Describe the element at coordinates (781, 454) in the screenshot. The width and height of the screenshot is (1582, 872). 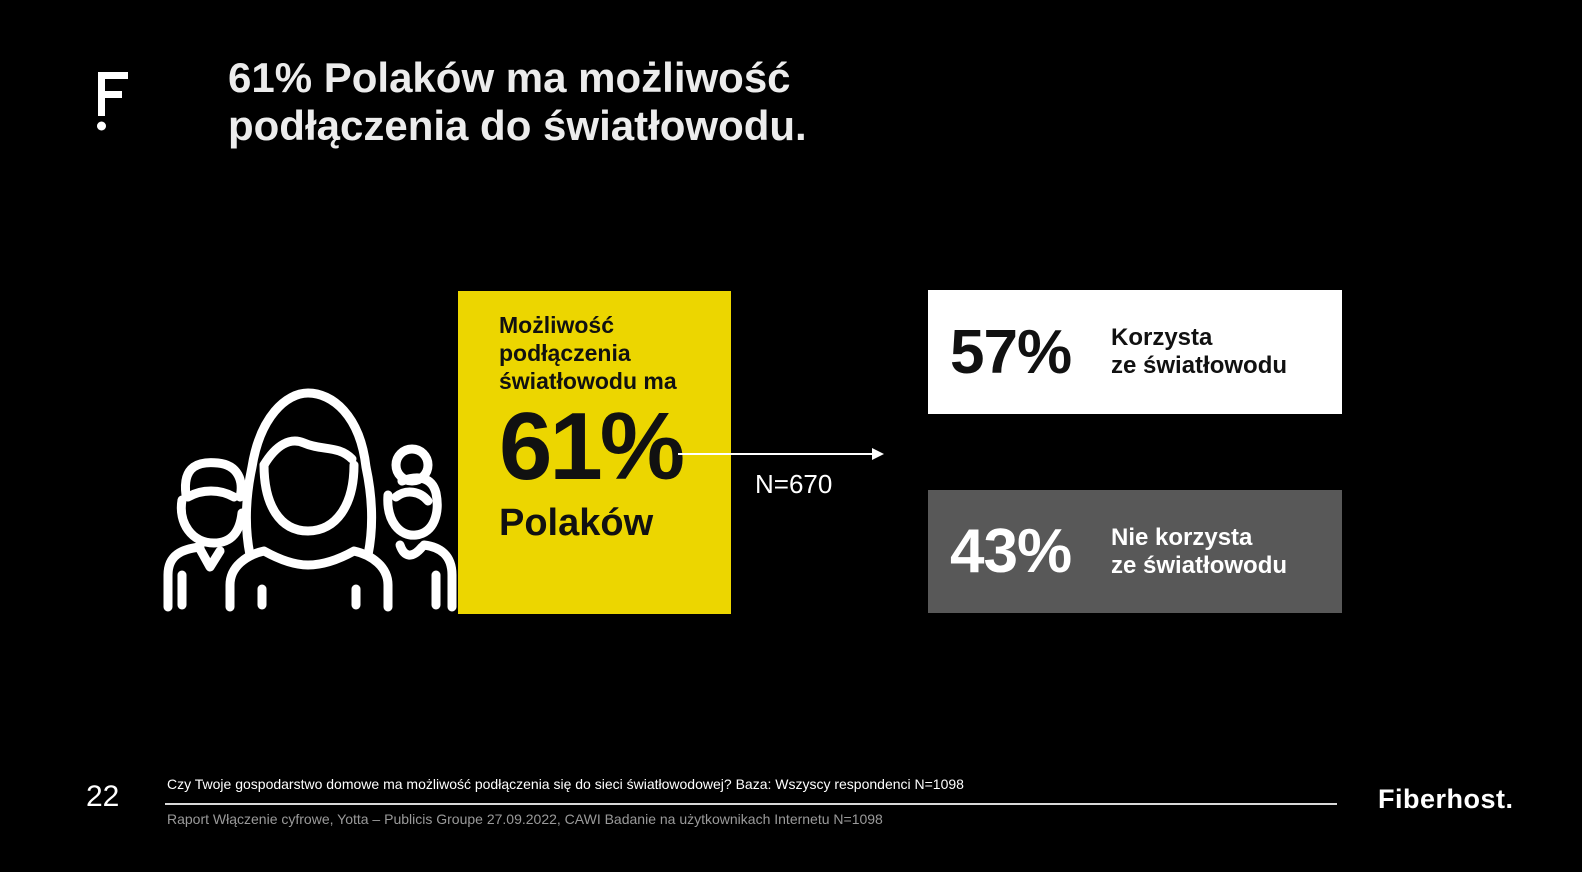
I see `arrow-right-icon` at that location.